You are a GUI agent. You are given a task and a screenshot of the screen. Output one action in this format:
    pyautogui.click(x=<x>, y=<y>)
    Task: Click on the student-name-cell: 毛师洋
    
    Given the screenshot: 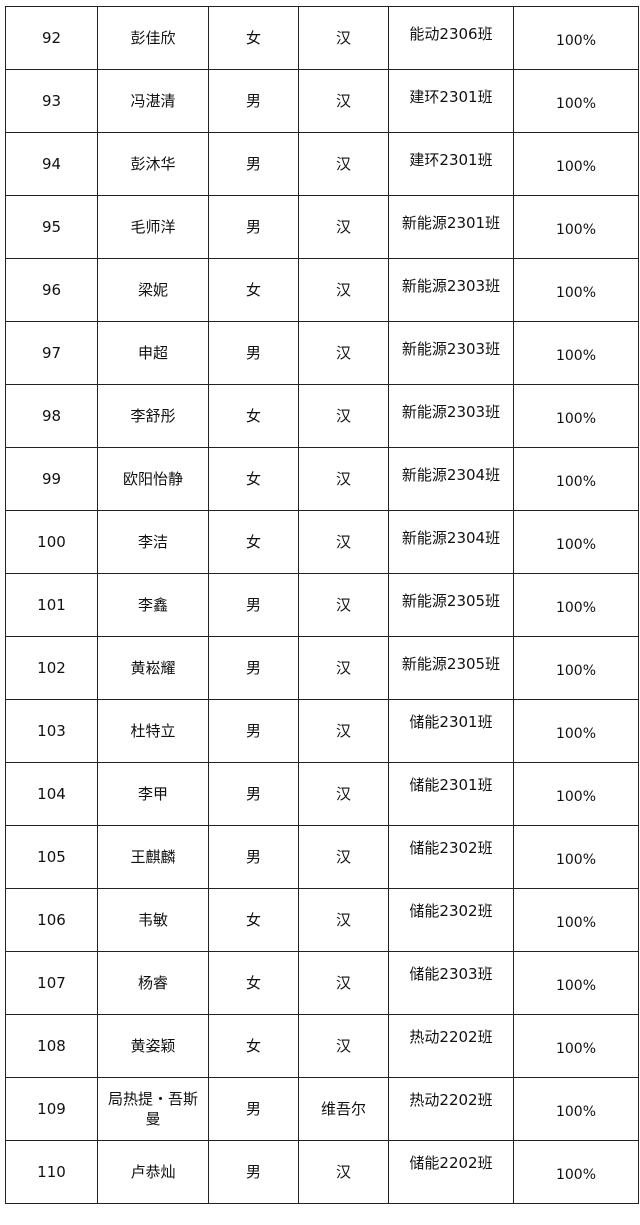 What is the action you would take?
    pyautogui.click(x=153, y=227)
    